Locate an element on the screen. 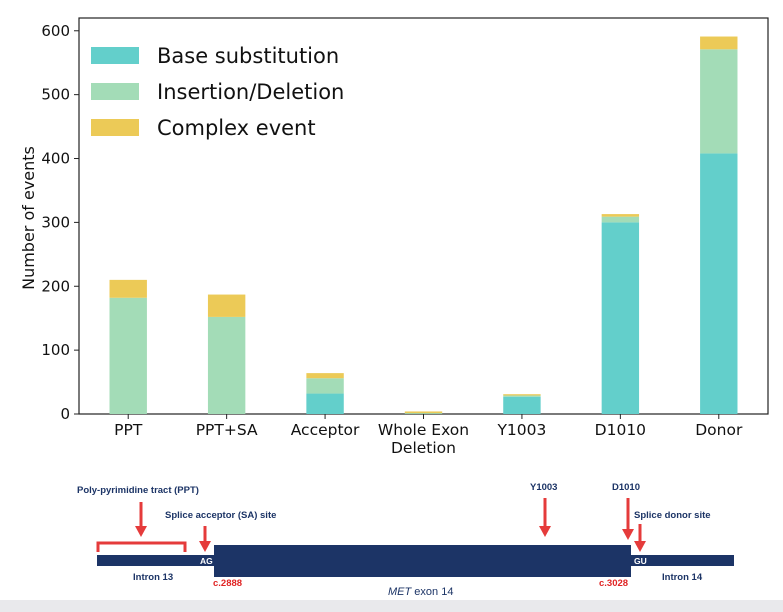 The width and height of the screenshot is (783, 612). ag-label: AG is located at coordinates (206, 561).